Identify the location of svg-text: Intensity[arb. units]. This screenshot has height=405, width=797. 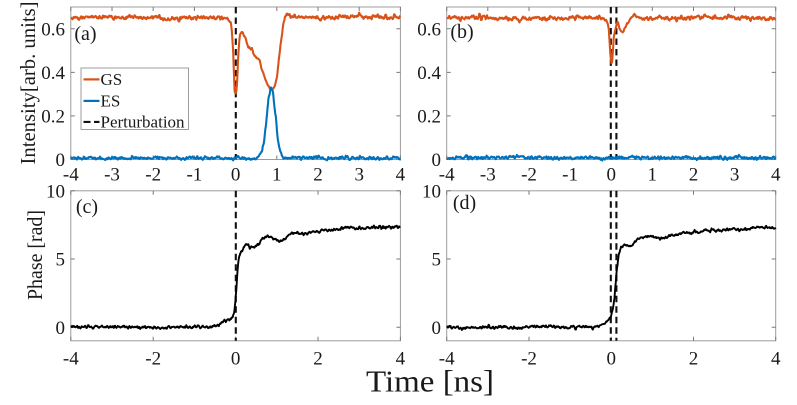
(28, 83).